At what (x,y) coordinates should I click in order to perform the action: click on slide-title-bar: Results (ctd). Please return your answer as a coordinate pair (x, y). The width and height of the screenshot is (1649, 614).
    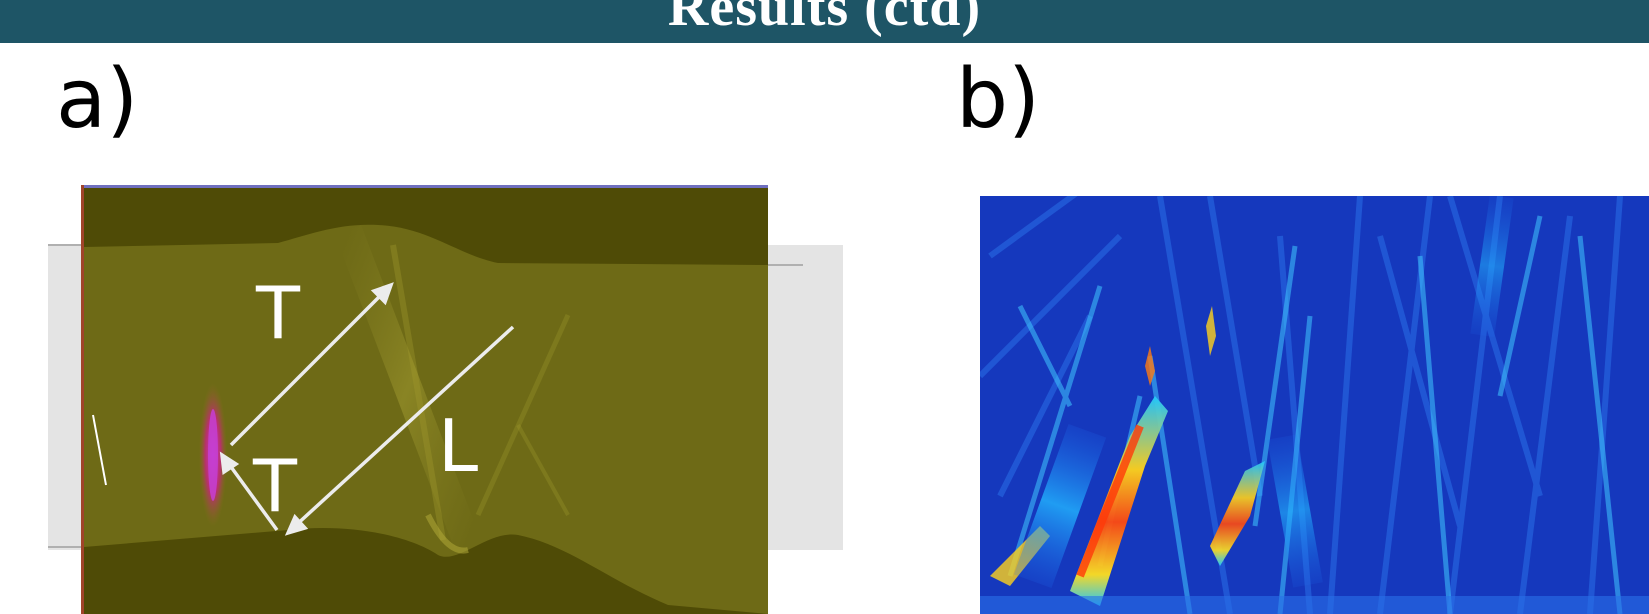
    Looking at the image, I should click on (824, 21).